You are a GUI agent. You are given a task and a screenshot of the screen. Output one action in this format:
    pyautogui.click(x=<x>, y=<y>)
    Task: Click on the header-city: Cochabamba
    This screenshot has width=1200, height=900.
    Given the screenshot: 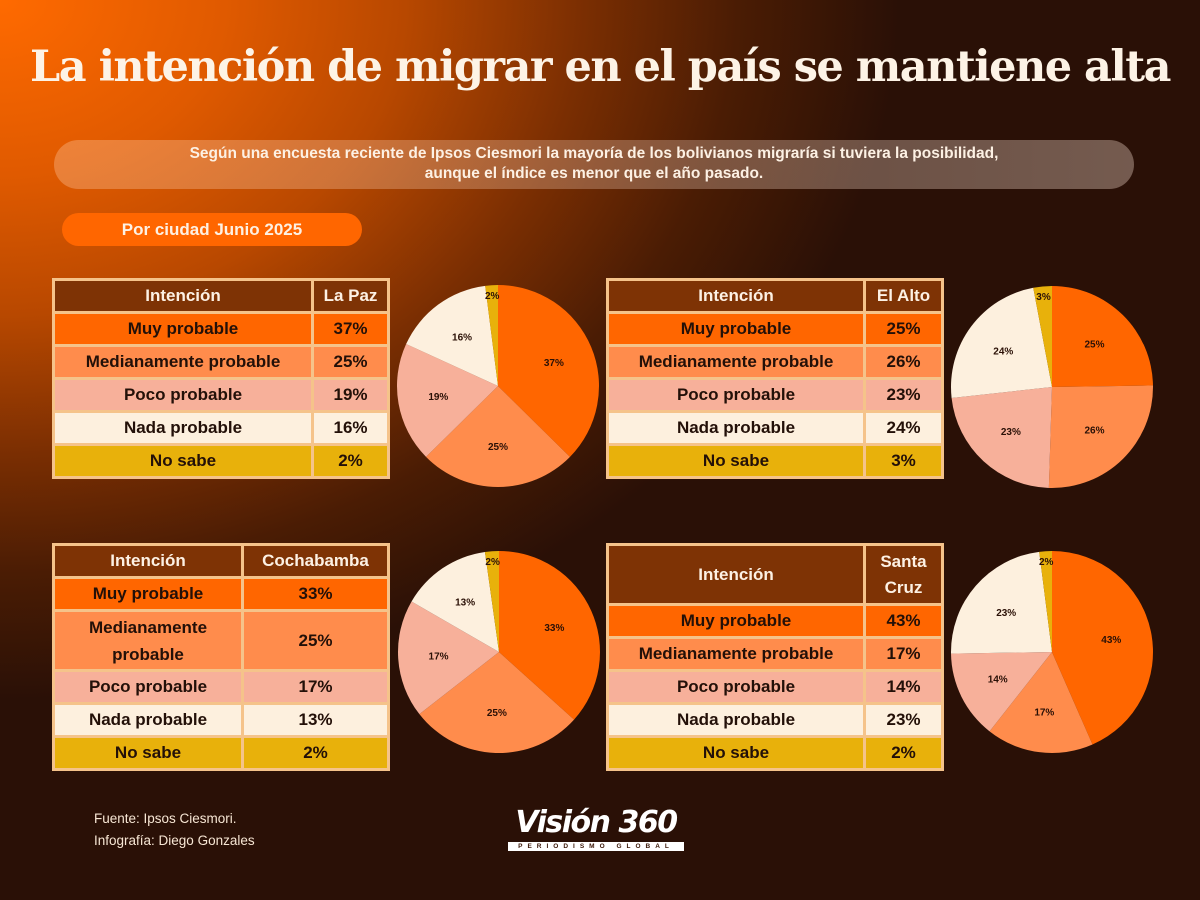 What is the action you would take?
    pyautogui.click(x=315, y=561)
    